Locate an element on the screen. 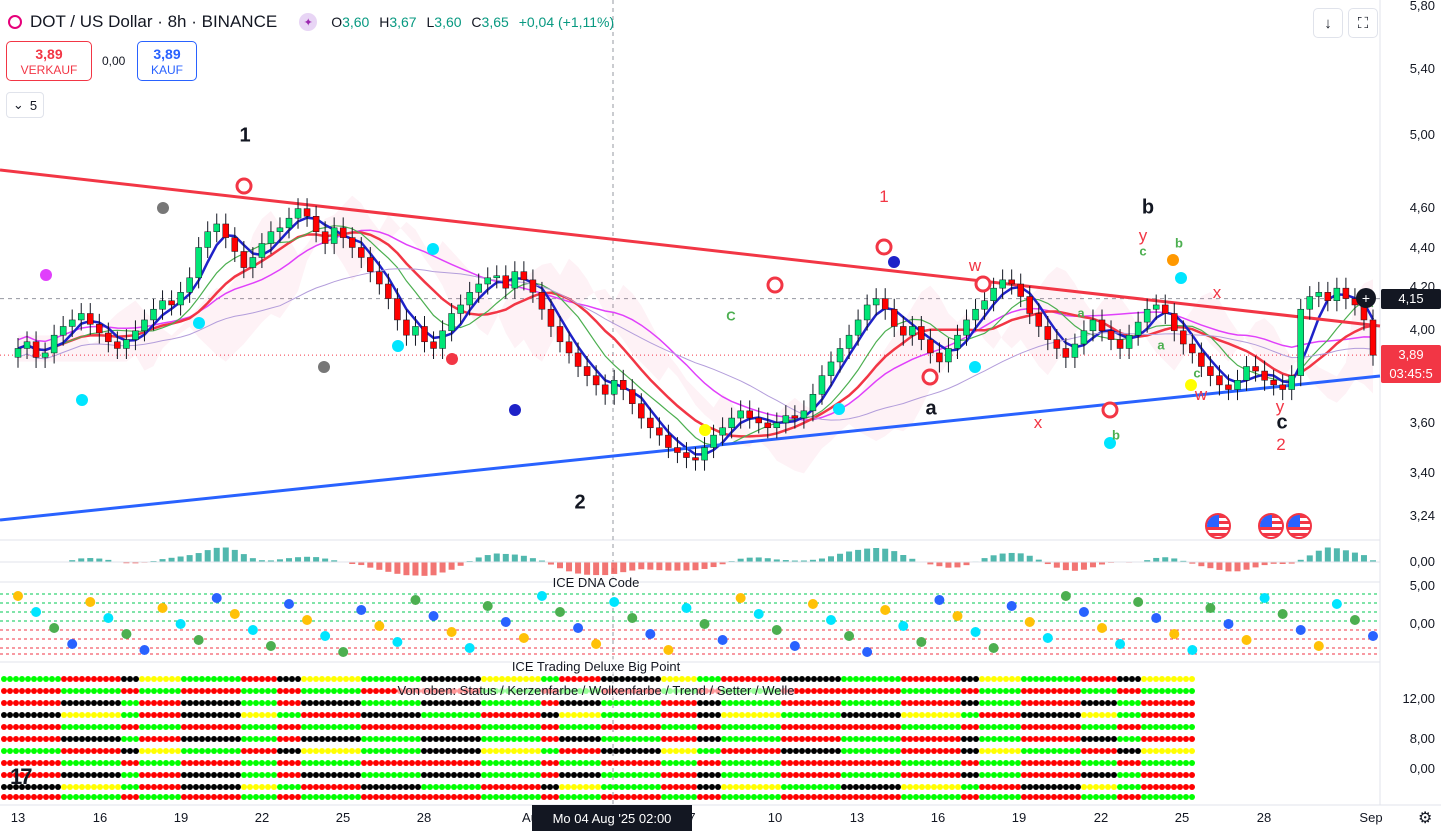  tradingview-logo-icon: 17 is located at coordinates (21, 776).